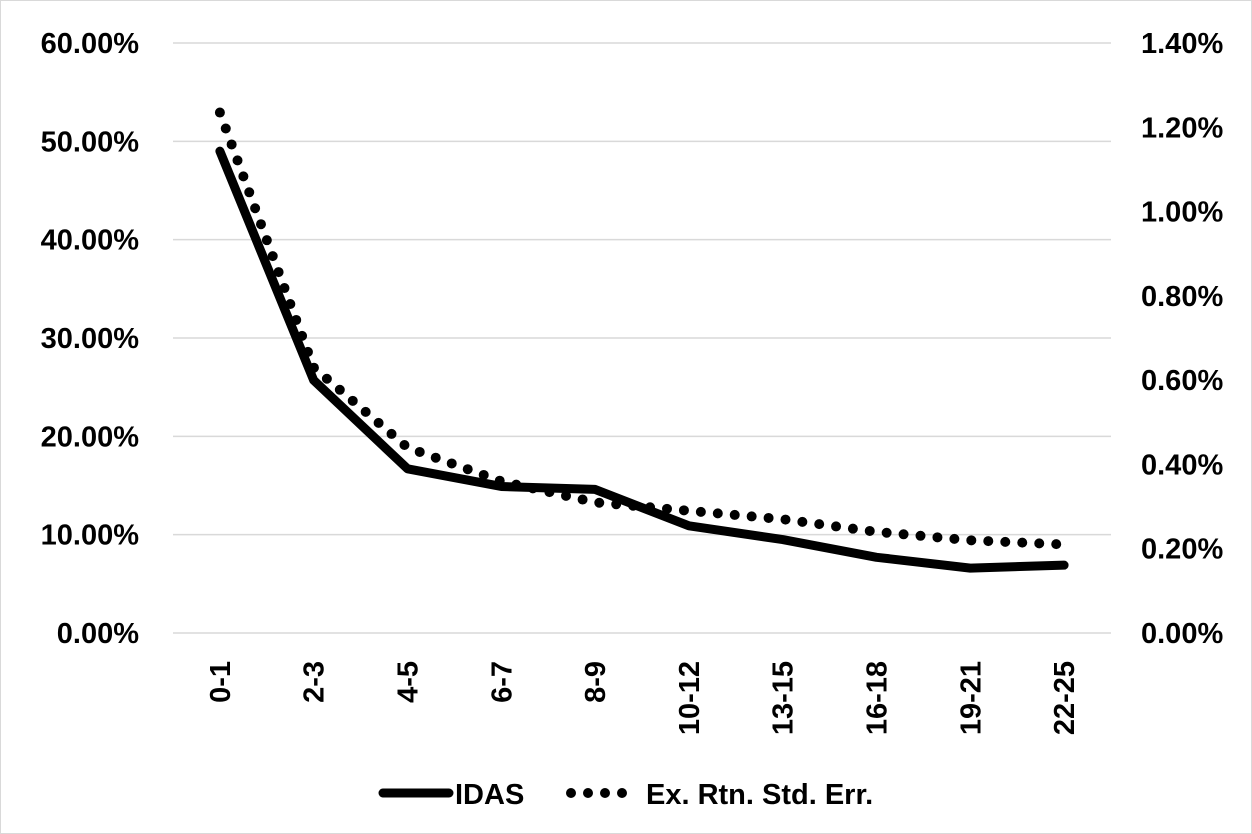 This screenshot has height=834, width=1252. Describe the element at coordinates (971, 698) in the screenshot. I see `x-tick-label: 19-21` at that location.